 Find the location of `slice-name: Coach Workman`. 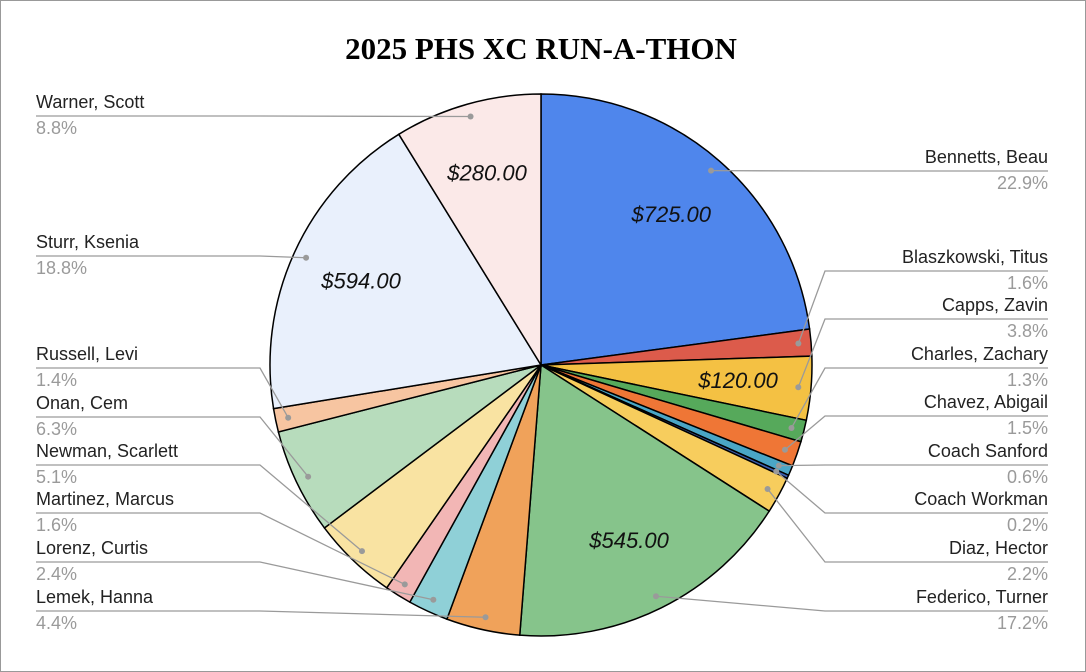

slice-name: Coach Workman is located at coordinates (981, 499).